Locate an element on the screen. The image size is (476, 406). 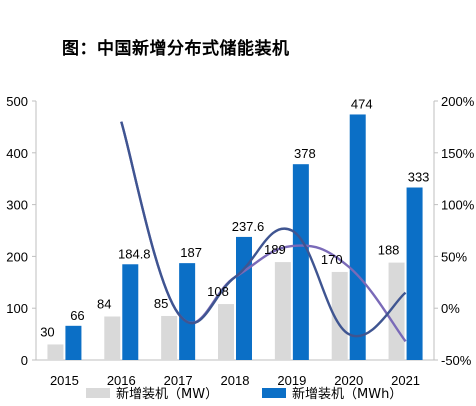
y-left-tick-label: 100 is located at coordinates (17, 308).